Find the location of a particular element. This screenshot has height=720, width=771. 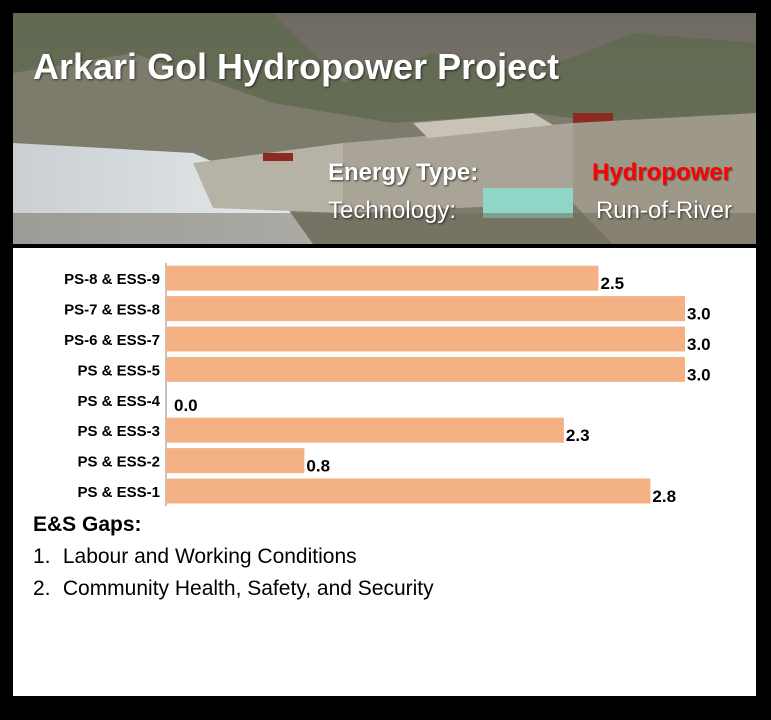

category-label: PS & ESS-5 is located at coordinates (118, 370).